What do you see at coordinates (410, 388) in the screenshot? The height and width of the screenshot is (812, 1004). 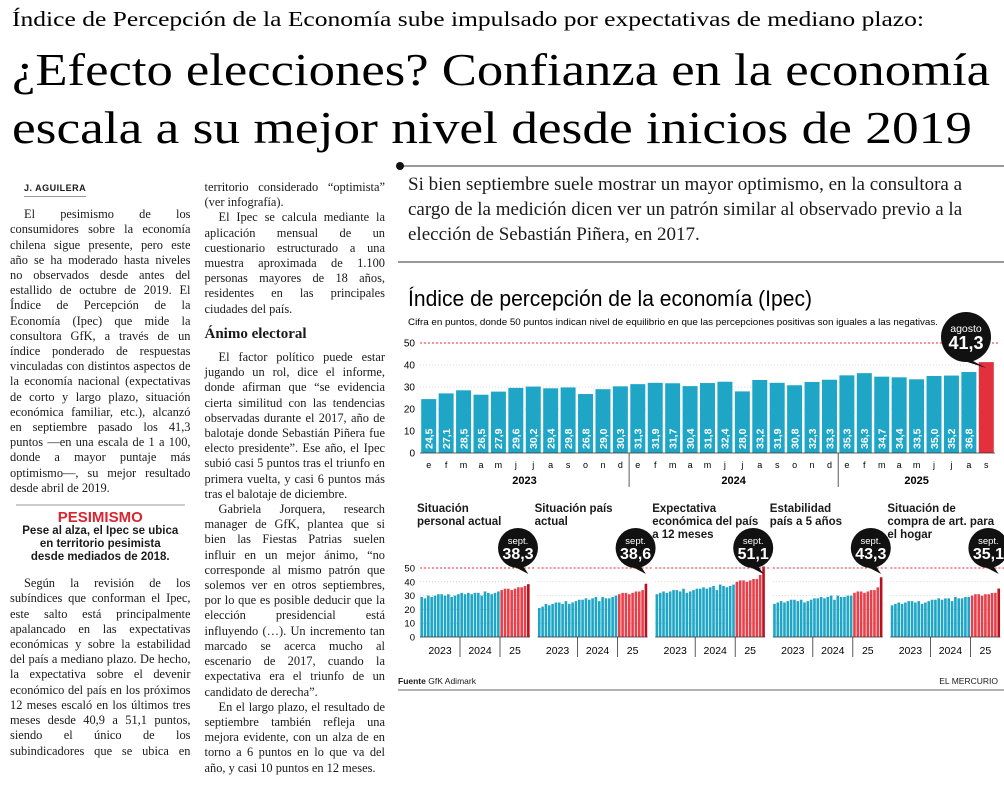 I see `y-tick-label: 30` at bounding box center [410, 388].